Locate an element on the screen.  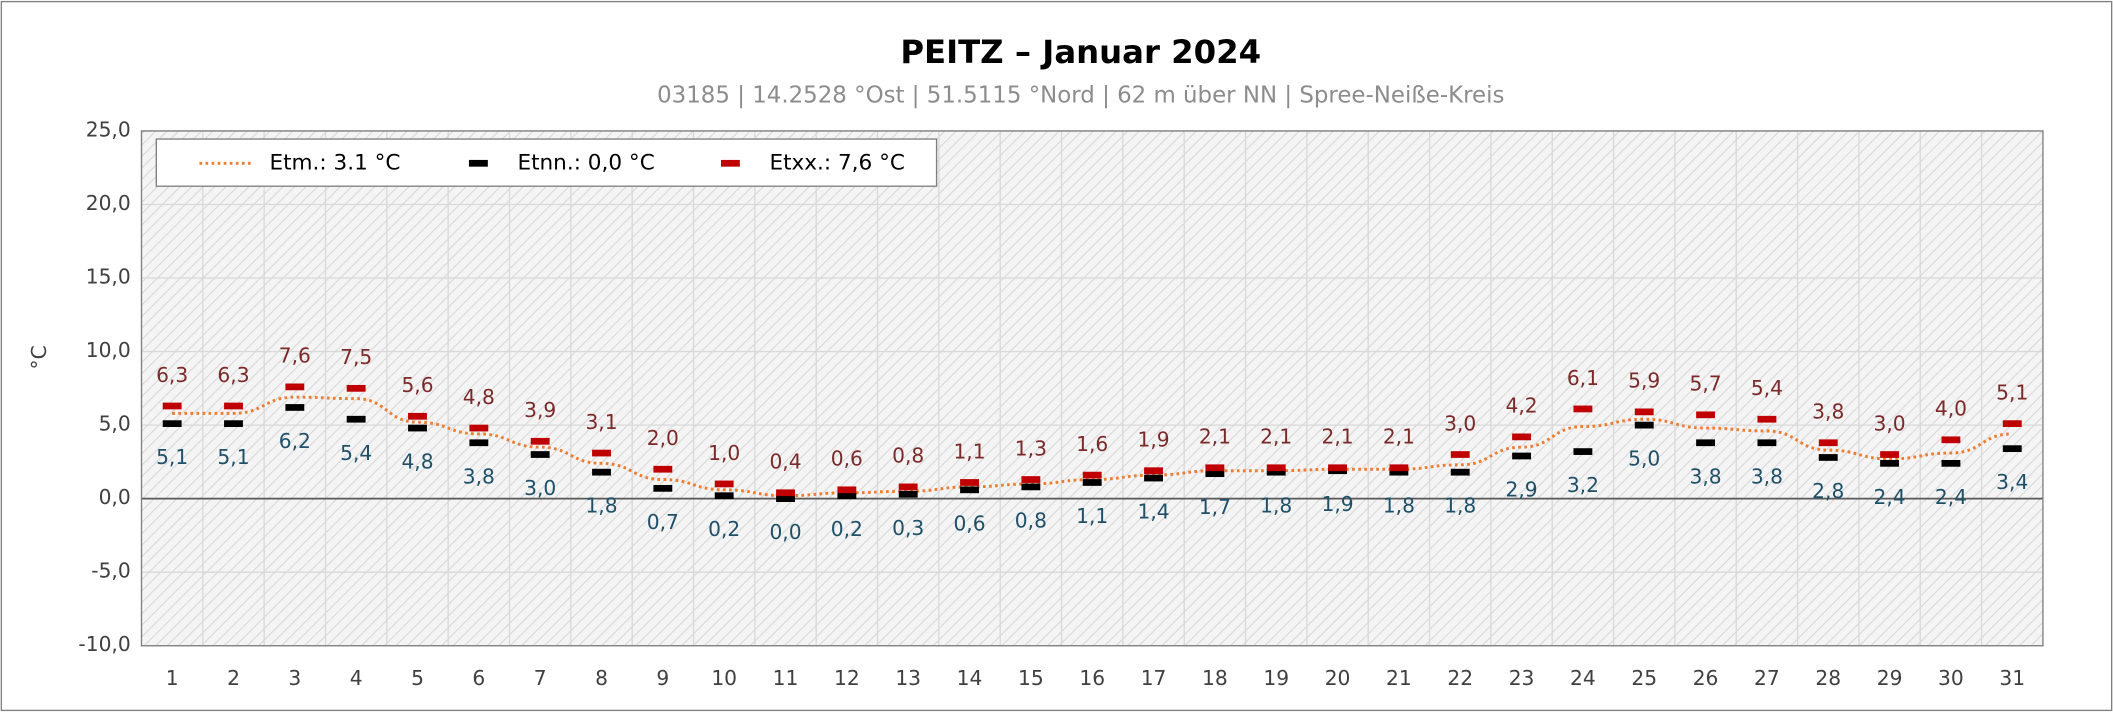
min-label: 6,2 is located at coordinates (295, 441).